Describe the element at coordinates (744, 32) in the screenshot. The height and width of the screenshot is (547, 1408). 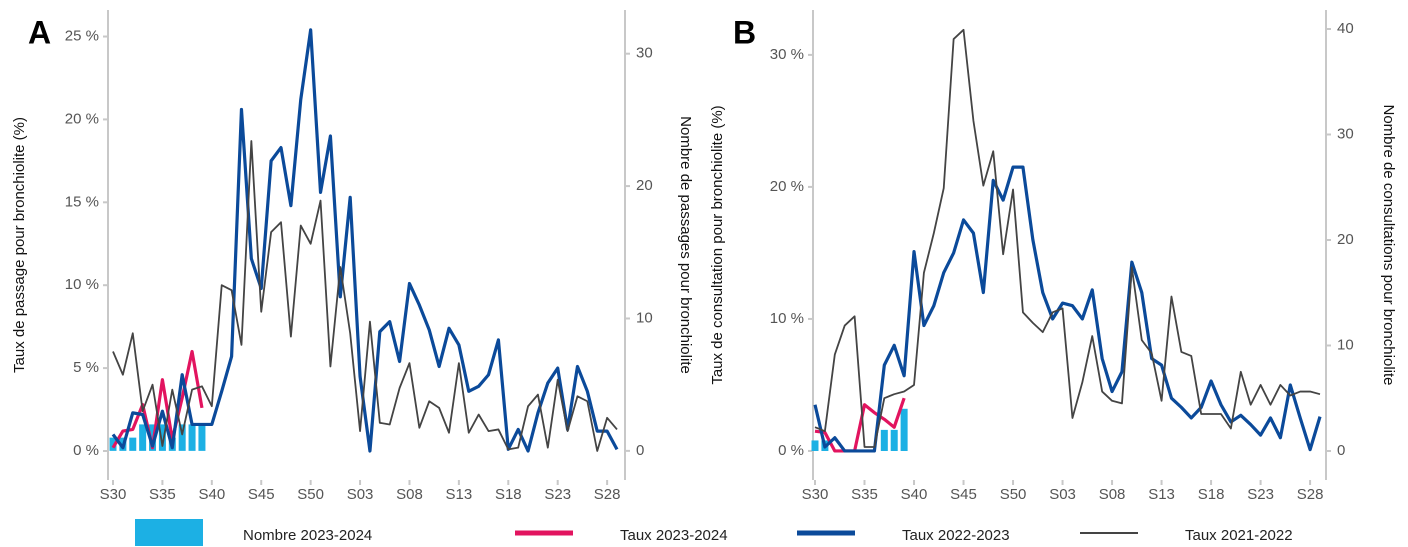
I see `panel-label: B` at that location.